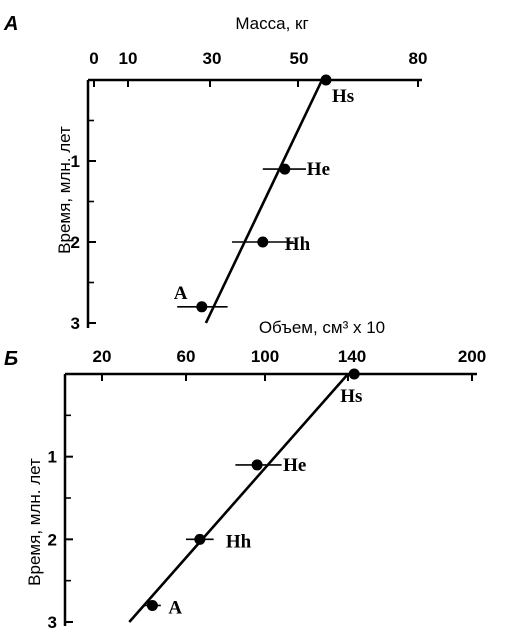 This screenshot has height=641, width=524. What do you see at coordinates (418, 58) in the screenshot?
I see `x-tick-label: 80` at bounding box center [418, 58].